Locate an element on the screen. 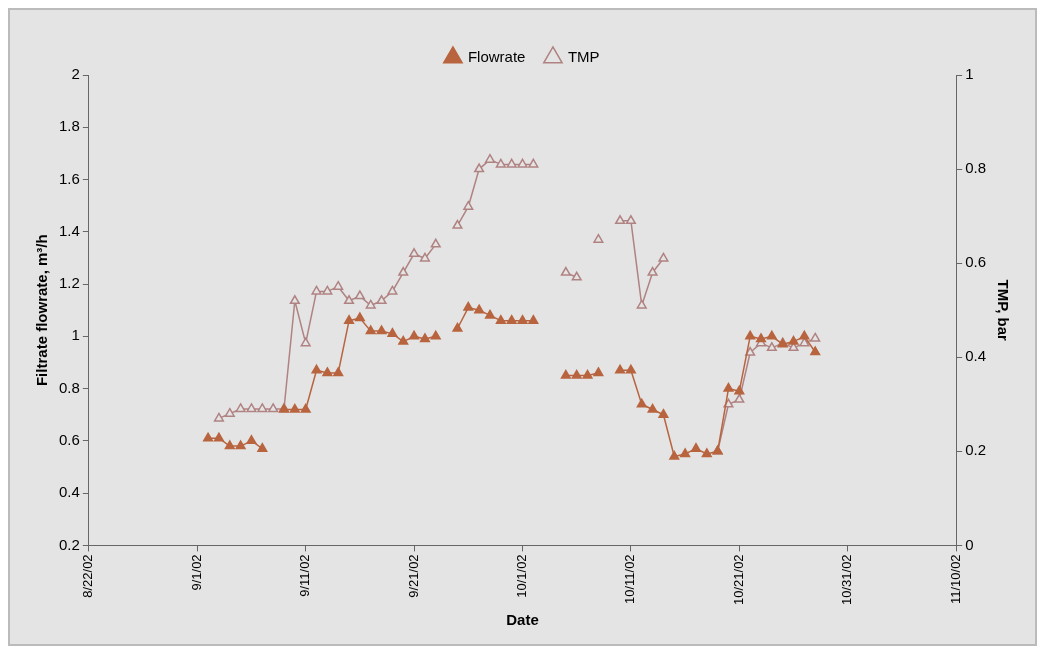  y-tick-label: 1 is located at coordinates (75, 335).